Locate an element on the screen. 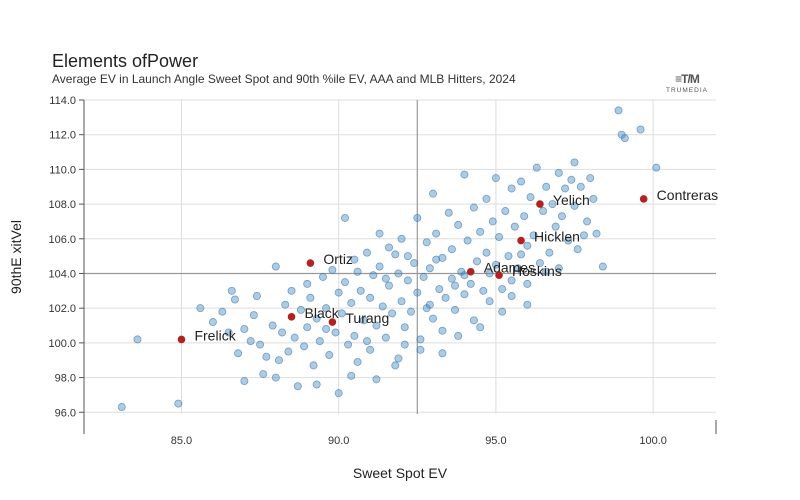 This screenshot has width=800, height=500. highlight-label-ortiz: Ortiz is located at coordinates (338, 259).